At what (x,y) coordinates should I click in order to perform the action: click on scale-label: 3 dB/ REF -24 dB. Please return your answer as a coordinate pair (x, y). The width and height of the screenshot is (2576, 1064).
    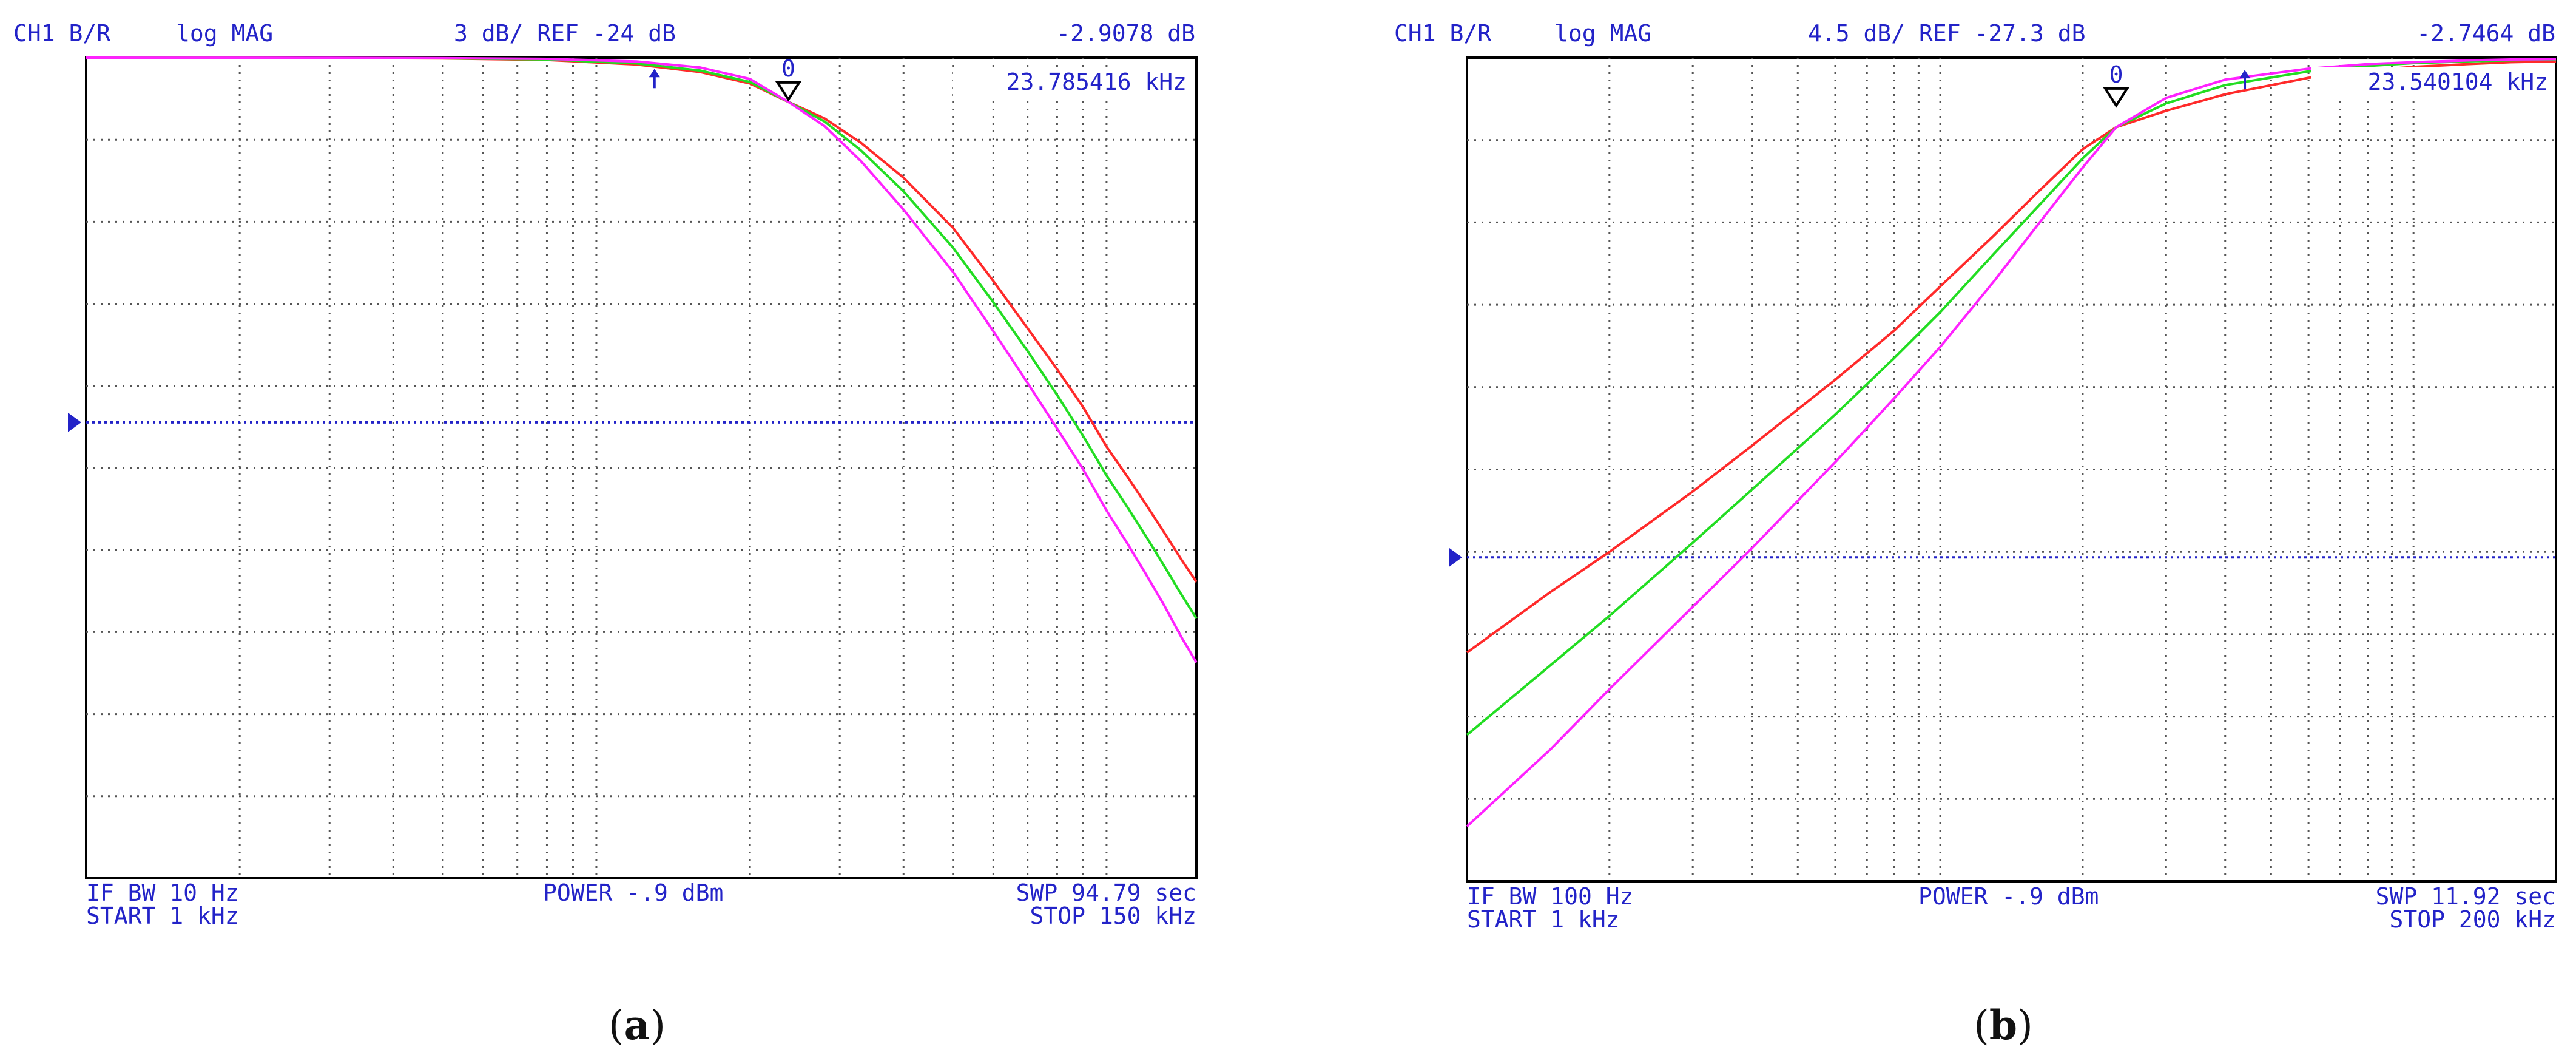
    Looking at the image, I should click on (565, 33).